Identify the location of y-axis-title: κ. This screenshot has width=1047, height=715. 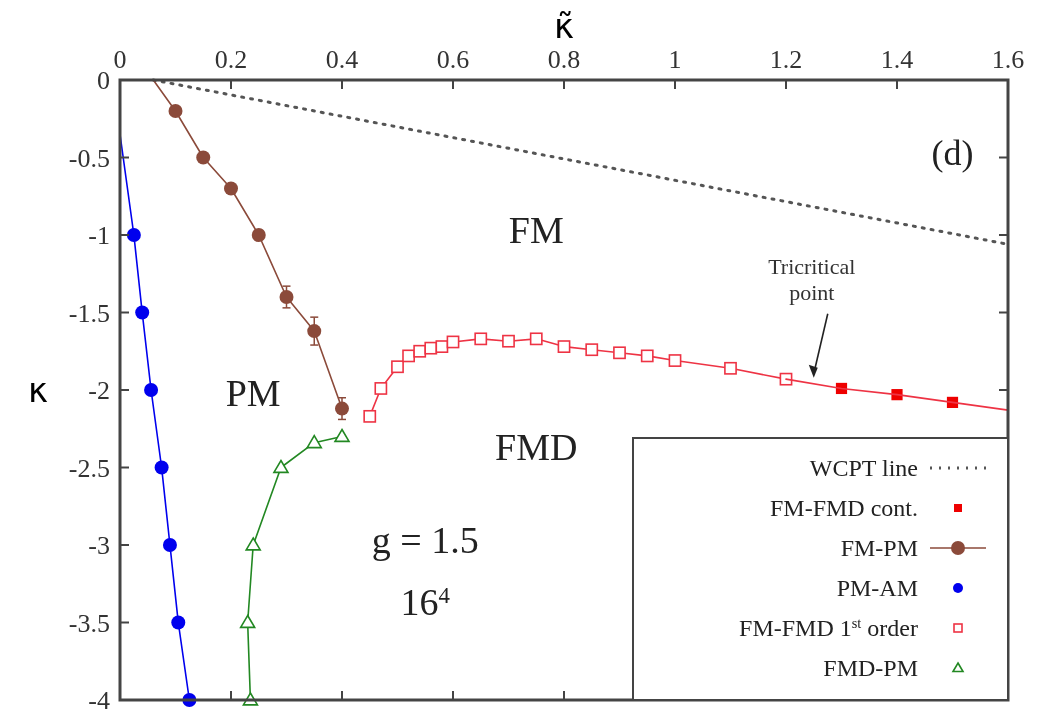
(38, 390).